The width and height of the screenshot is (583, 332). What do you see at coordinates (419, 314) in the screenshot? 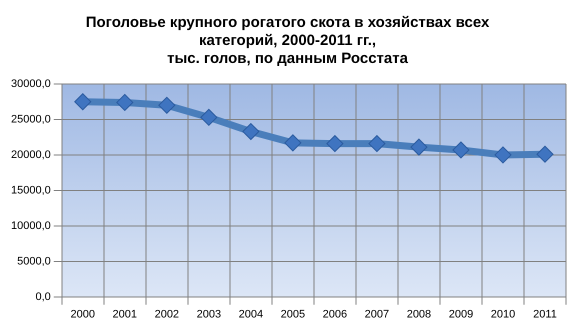
I see `x-tick-label: 2008` at bounding box center [419, 314].